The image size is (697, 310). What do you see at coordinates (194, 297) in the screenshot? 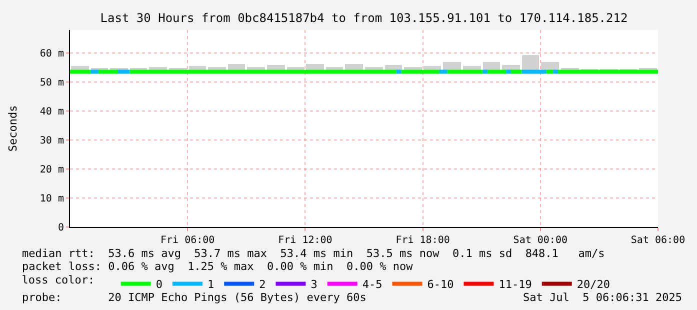
I see `text: probe: 20 ICMP Echo Pings (56 Bytes) every 60s` at bounding box center [194, 297].